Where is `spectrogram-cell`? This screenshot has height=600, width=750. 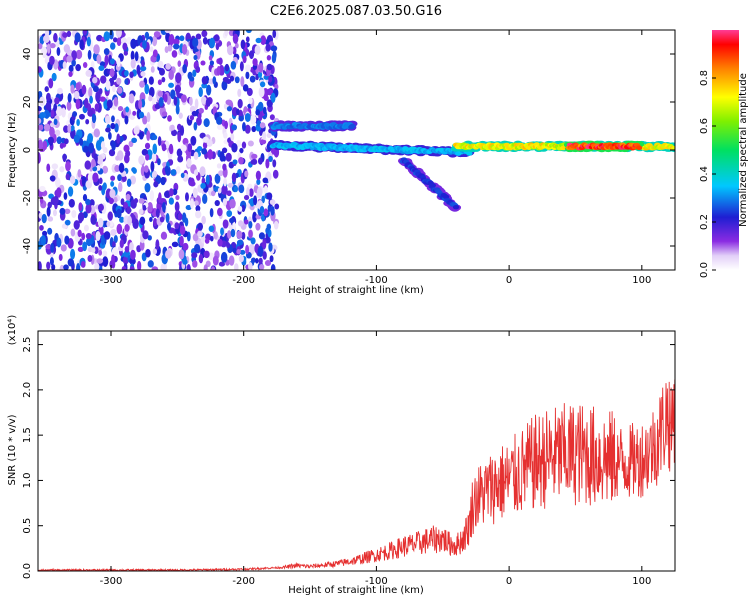
spectrogram-cell is located at coordinates (456, 207).